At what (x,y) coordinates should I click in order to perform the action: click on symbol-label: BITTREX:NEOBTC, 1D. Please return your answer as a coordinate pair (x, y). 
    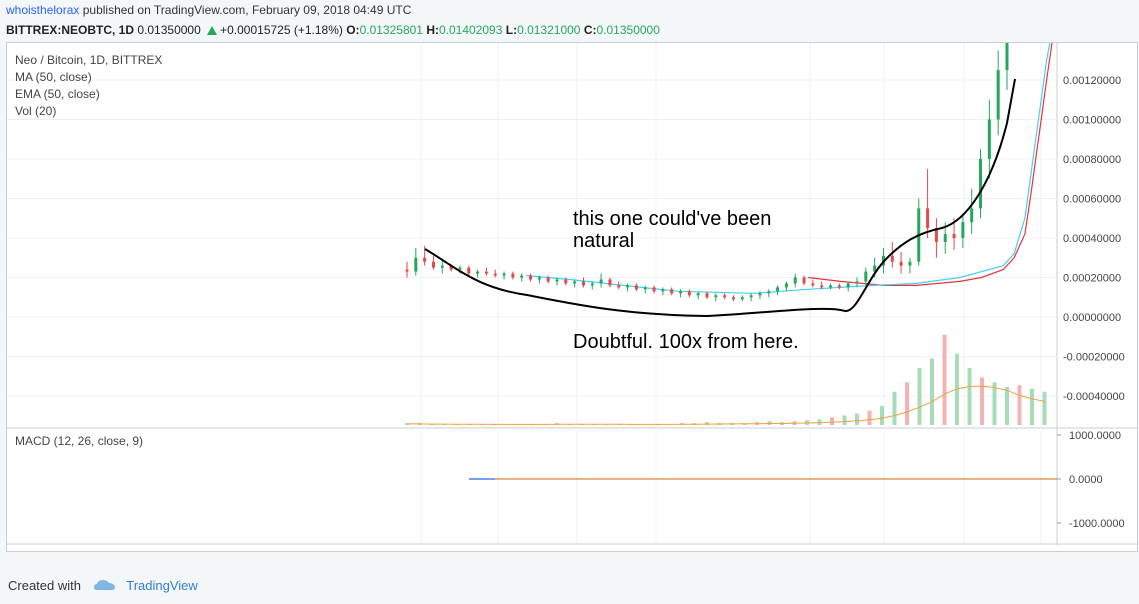
    Looking at the image, I should click on (70, 30).